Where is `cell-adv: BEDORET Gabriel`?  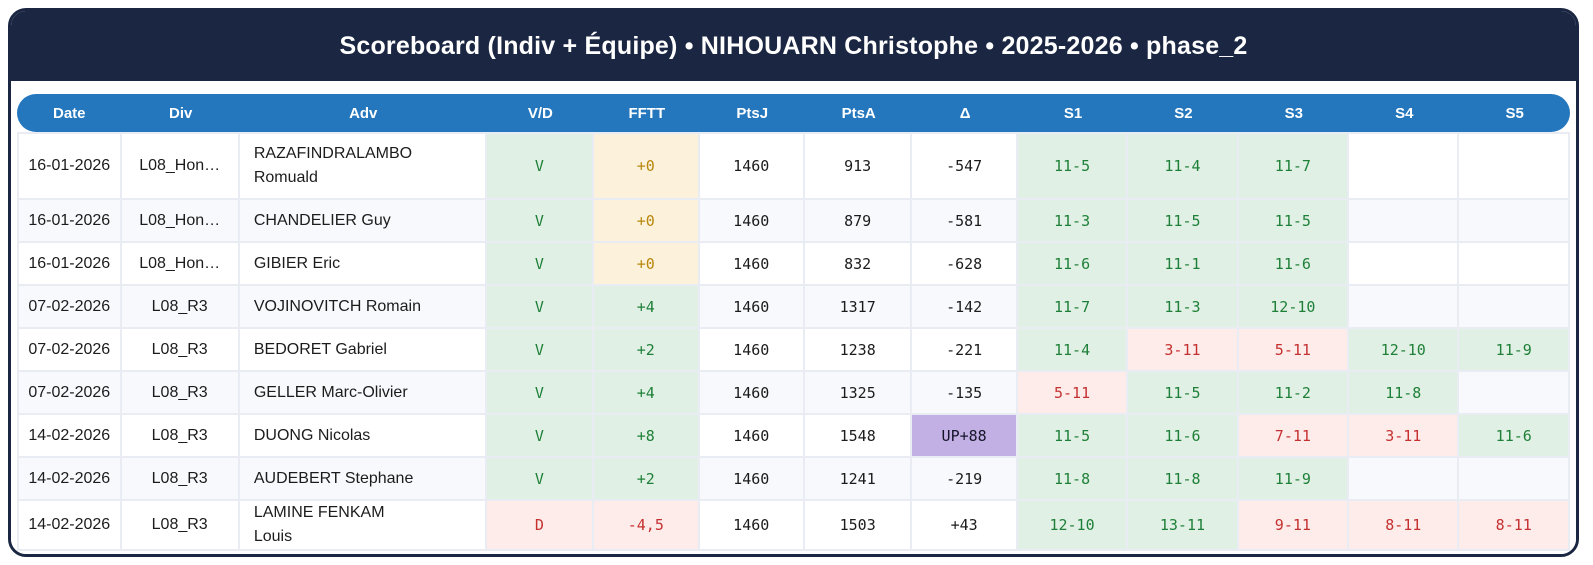 cell-adv: BEDORET Gabriel is located at coordinates (363, 350).